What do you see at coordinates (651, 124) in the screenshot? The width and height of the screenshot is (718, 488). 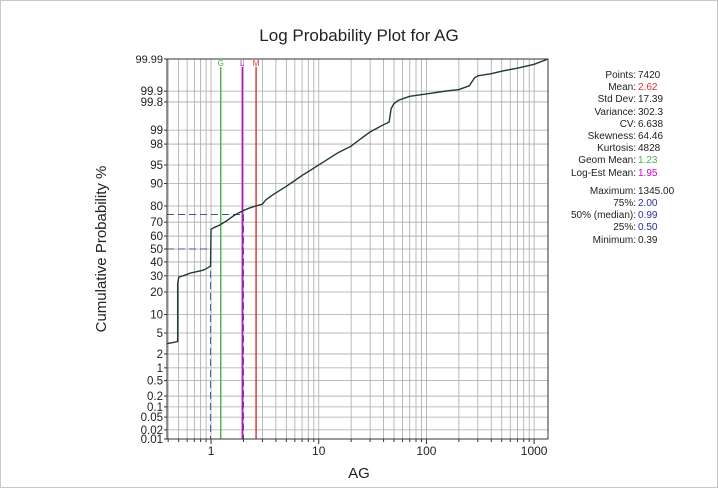 I see `stat-value: 6.638` at bounding box center [651, 124].